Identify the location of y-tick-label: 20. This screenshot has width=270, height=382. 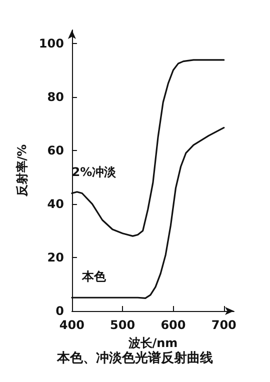
(55, 257).